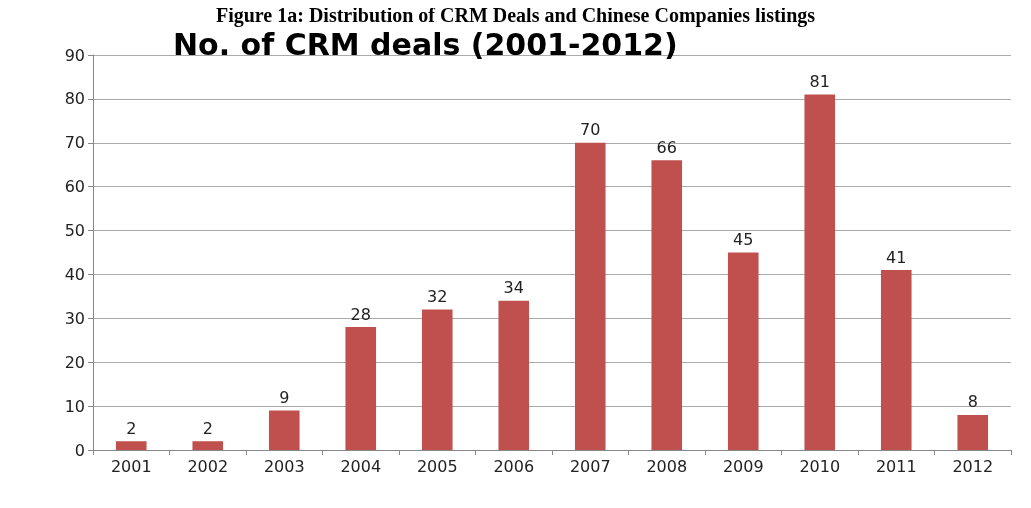  I want to click on y-tick-label: 80, so click(74, 99).